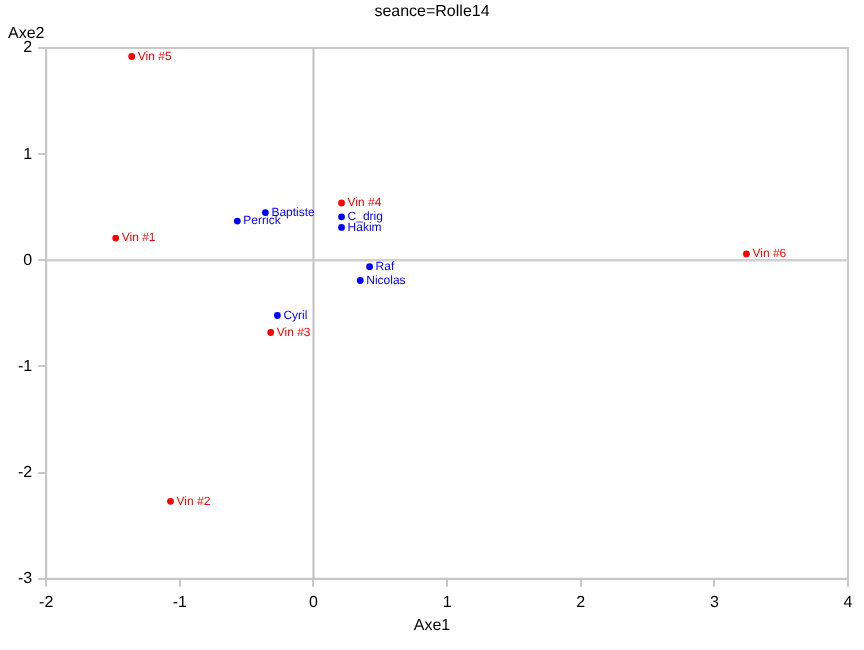 Image resolution: width=864 pixels, height=650 pixels. Describe the element at coordinates (25, 472) in the screenshot. I see `y-tick-label: -2` at that location.